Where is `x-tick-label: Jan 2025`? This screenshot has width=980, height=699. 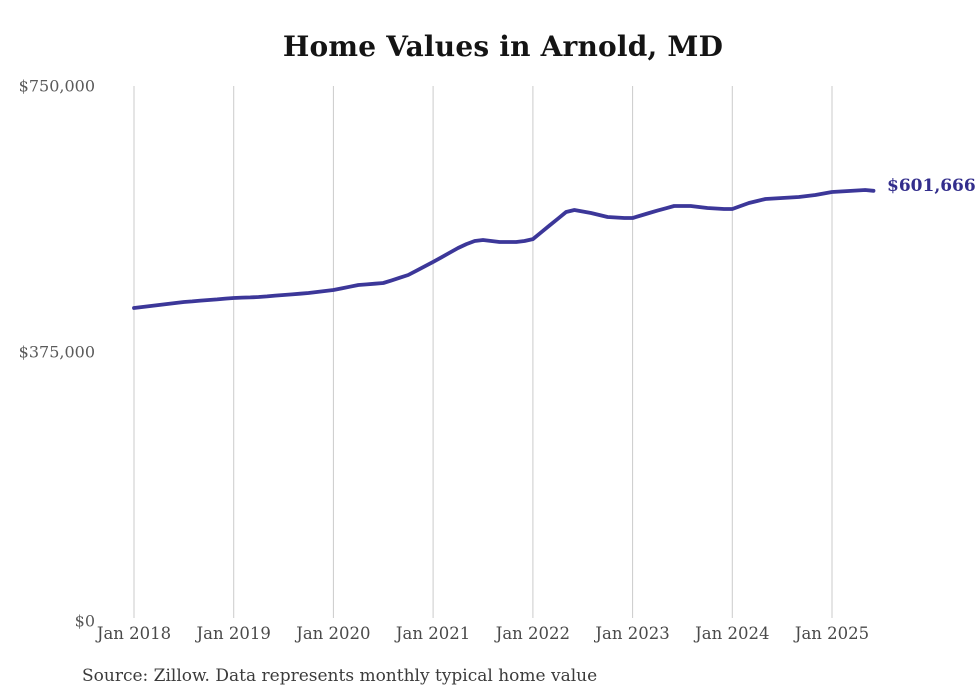 x-tick-label: Jan 2025 is located at coordinates (832, 633).